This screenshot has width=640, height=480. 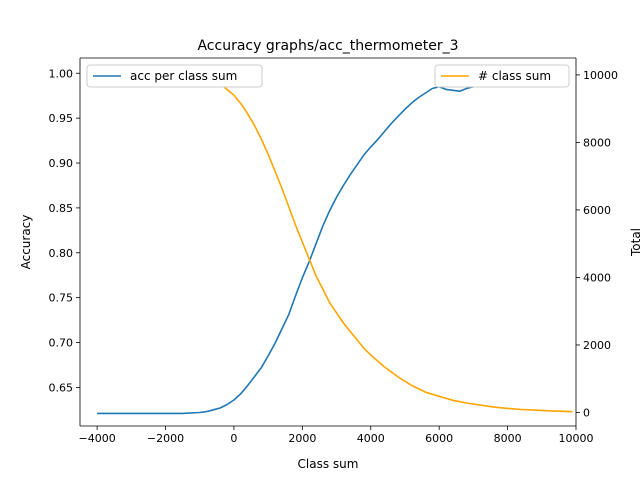 What do you see at coordinates (61, 253) in the screenshot?
I see `y-left-tick-label: 0.80` at bounding box center [61, 253].